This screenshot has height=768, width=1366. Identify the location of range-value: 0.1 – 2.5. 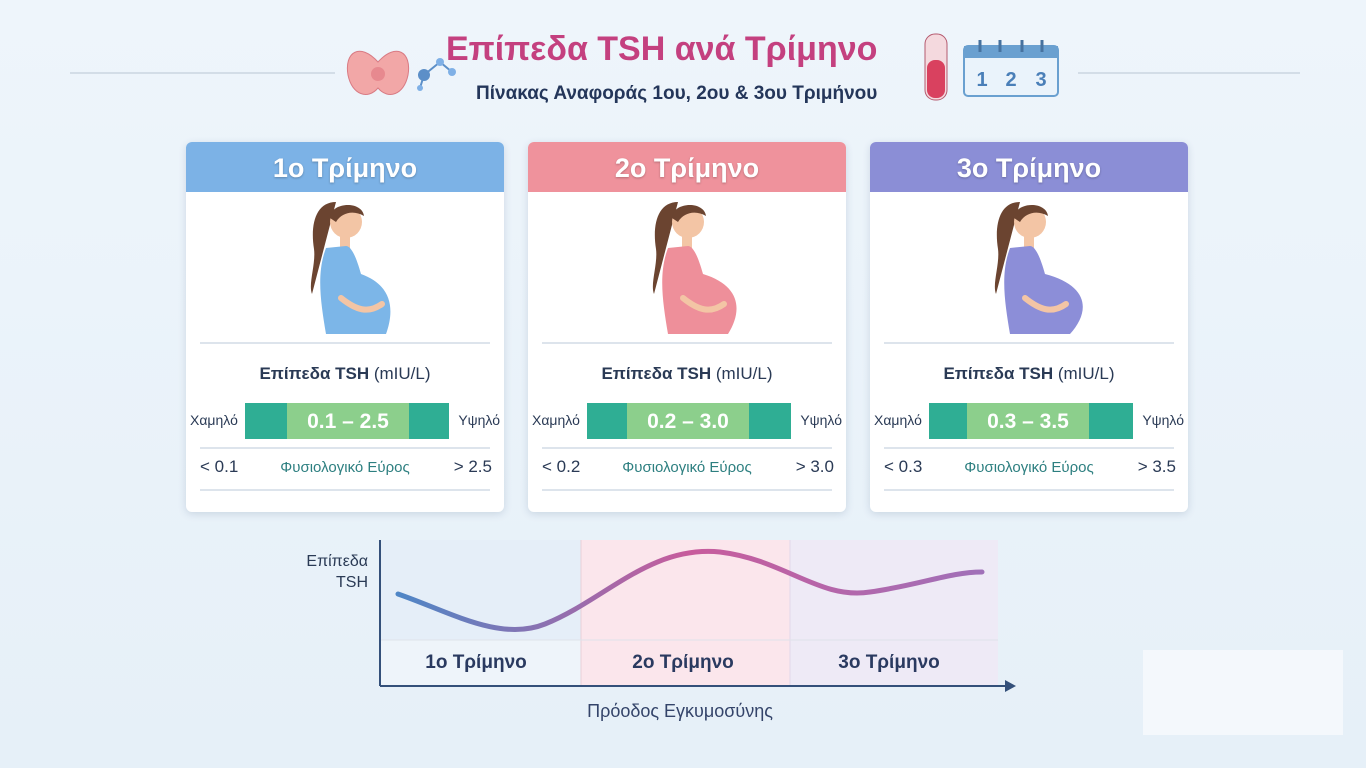
(348, 421).